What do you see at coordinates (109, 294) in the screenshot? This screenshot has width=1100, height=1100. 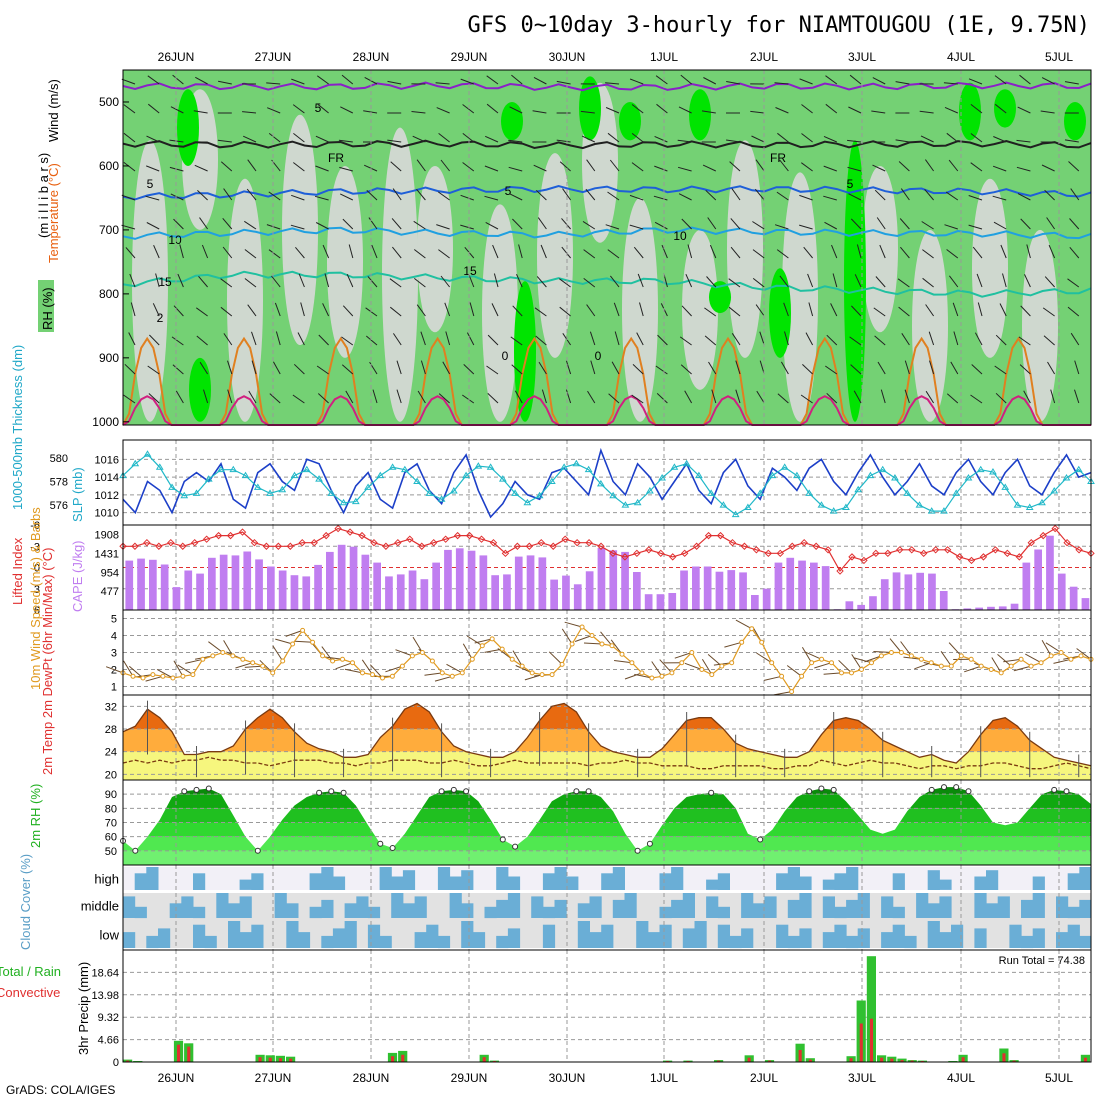 I see `pressure-tick-label: 800` at bounding box center [109, 294].